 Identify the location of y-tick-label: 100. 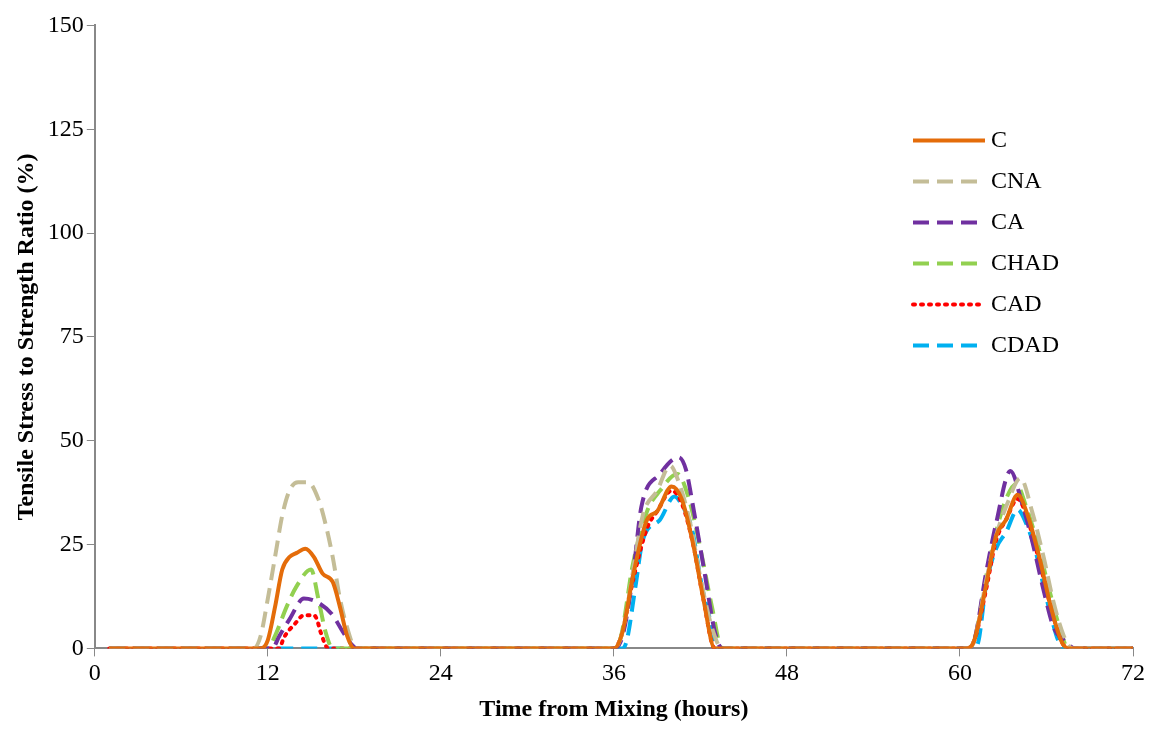
(65, 231).